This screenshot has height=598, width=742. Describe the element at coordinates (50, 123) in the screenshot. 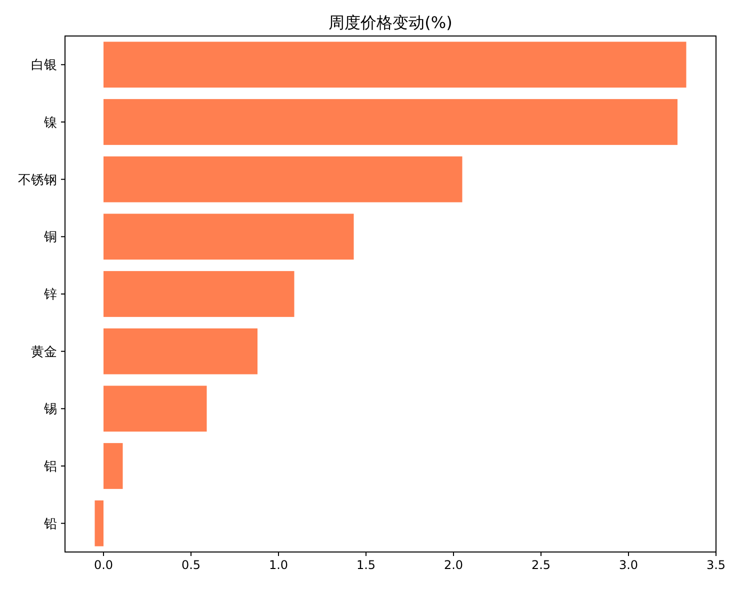

I see `y-tick-label: 镍` at that location.